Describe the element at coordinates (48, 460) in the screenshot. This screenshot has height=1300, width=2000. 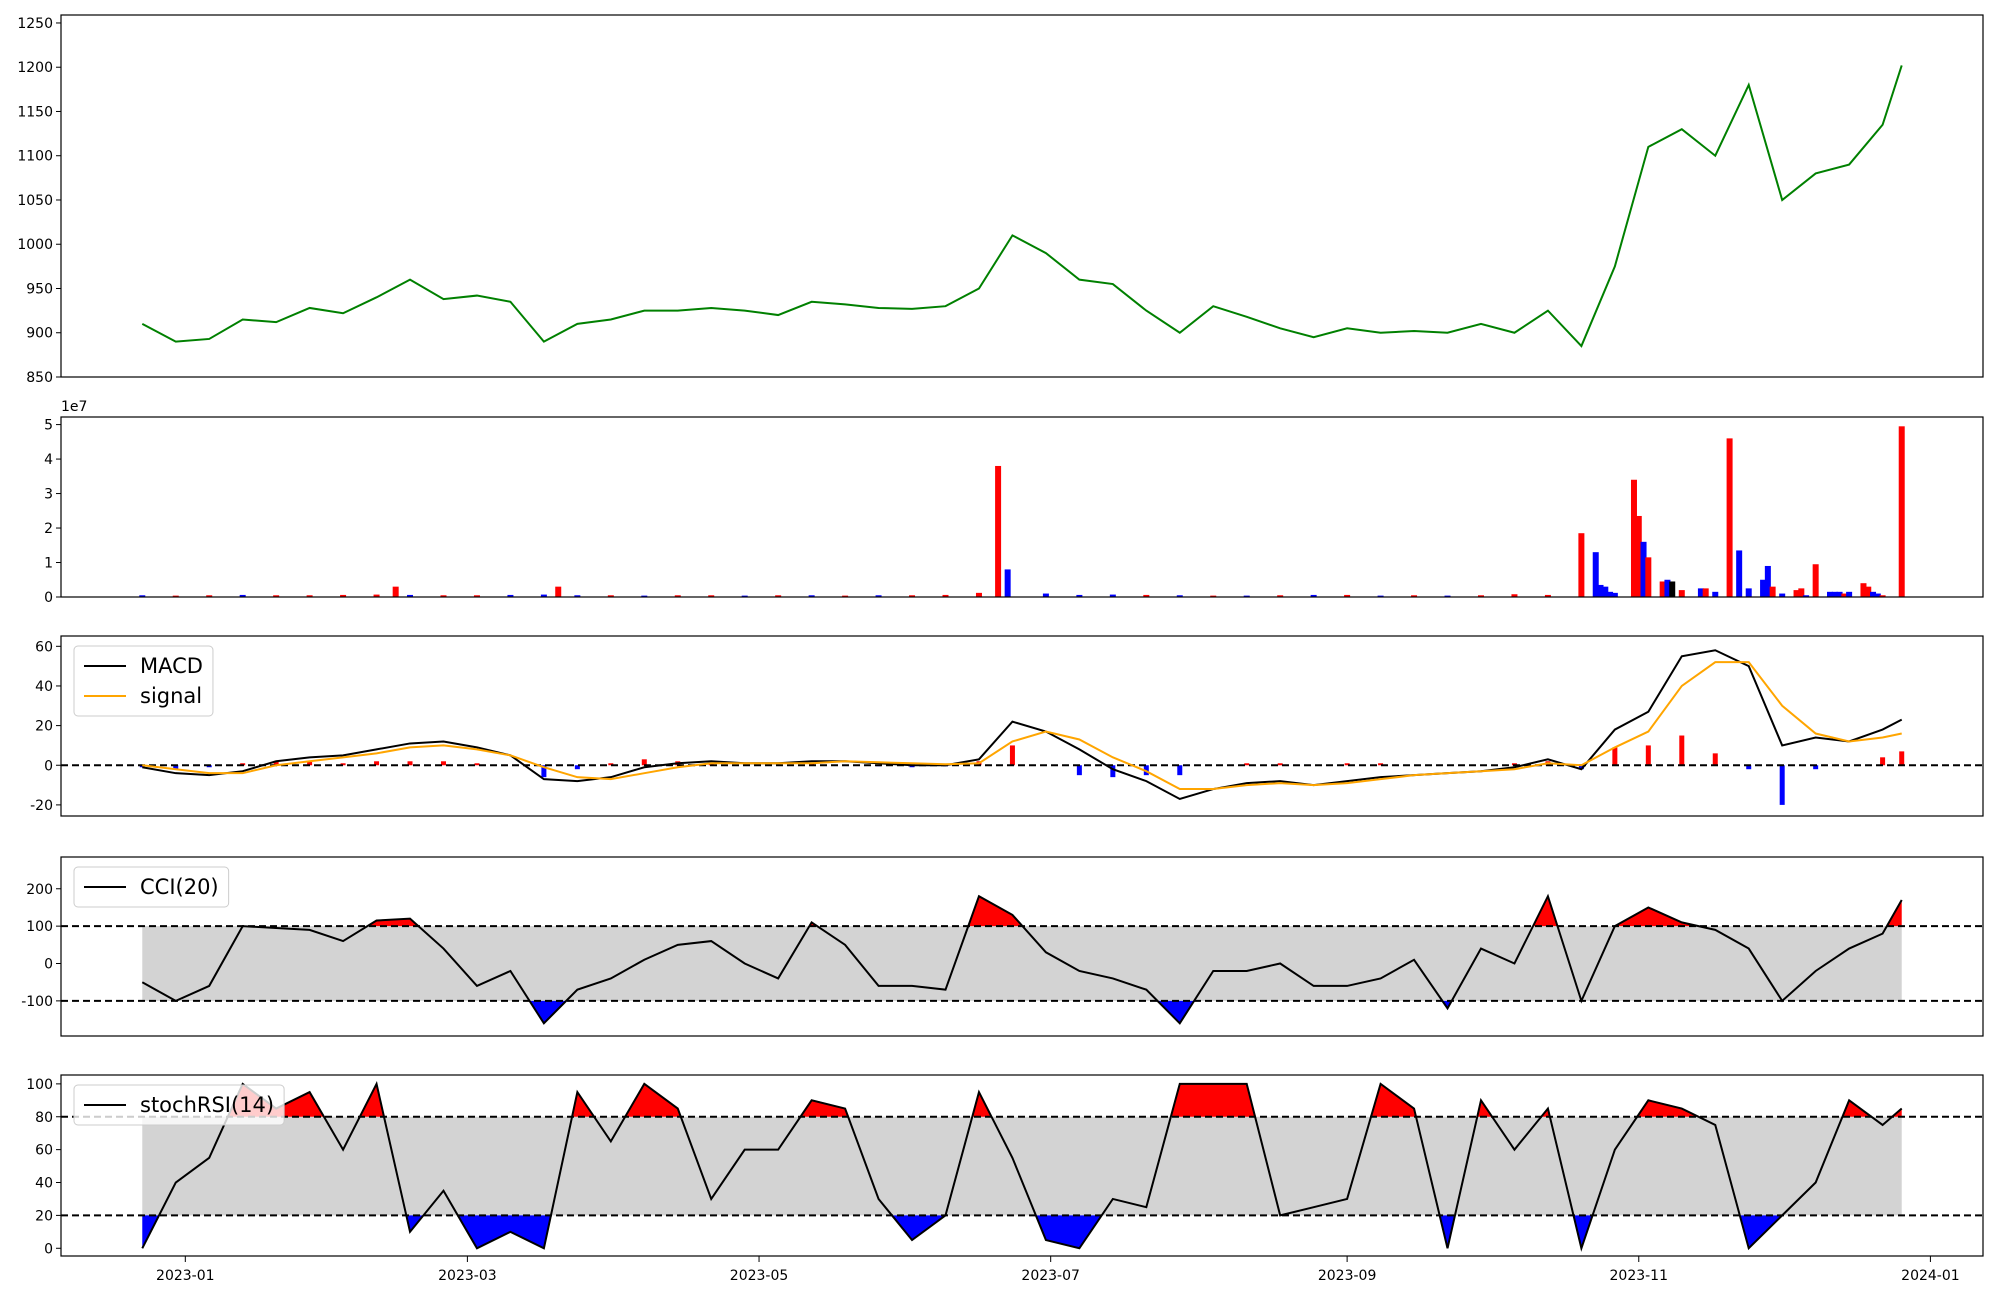
I see `y-tick-label: 4` at that location.